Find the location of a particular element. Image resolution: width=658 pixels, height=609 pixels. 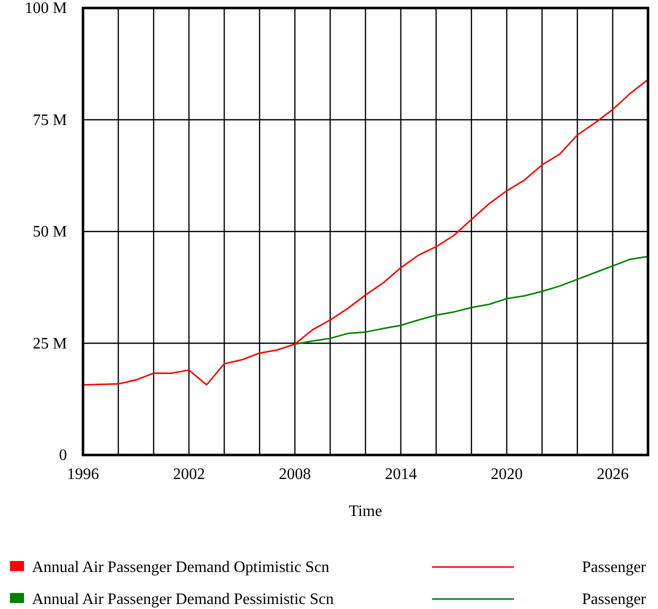

x-tick-label: 2008 is located at coordinates (294, 474).